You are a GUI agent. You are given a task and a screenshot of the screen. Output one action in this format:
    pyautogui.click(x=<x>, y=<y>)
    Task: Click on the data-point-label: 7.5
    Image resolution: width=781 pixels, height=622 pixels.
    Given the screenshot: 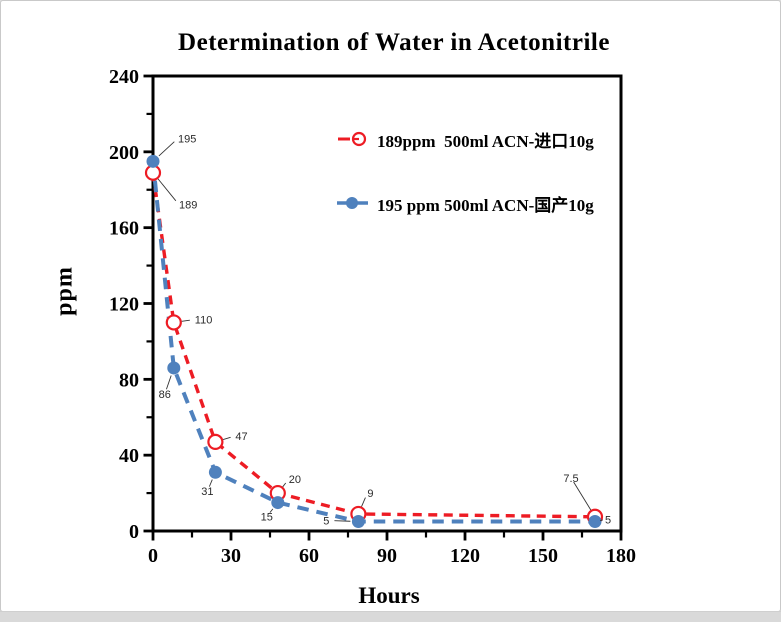 What is the action you would take?
    pyautogui.click(x=570, y=479)
    